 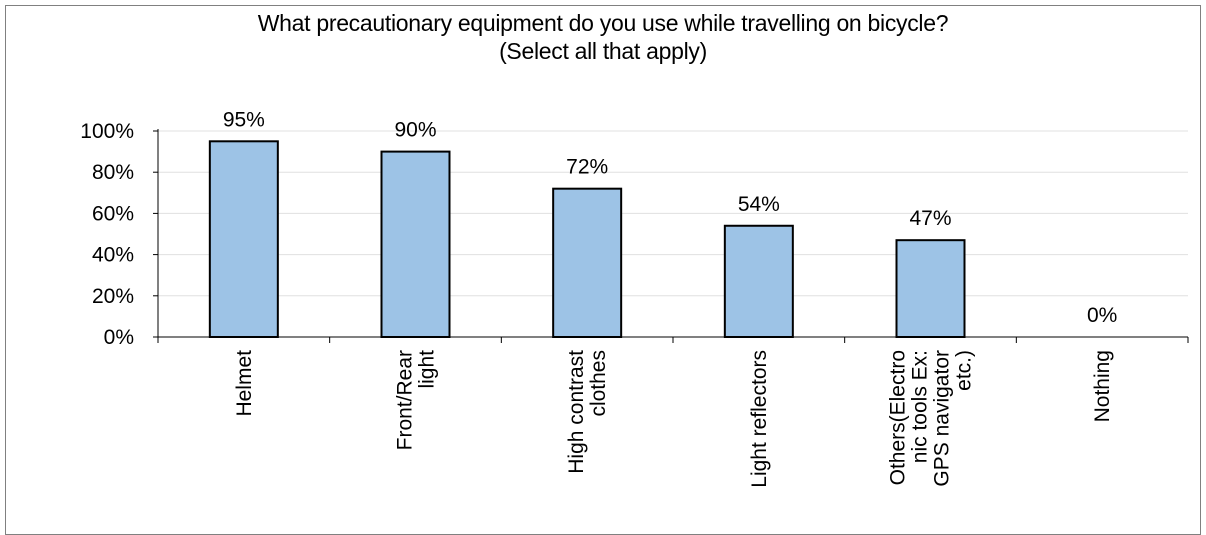 I want to click on y-tick-label: 0%, so click(x=119, y=337).